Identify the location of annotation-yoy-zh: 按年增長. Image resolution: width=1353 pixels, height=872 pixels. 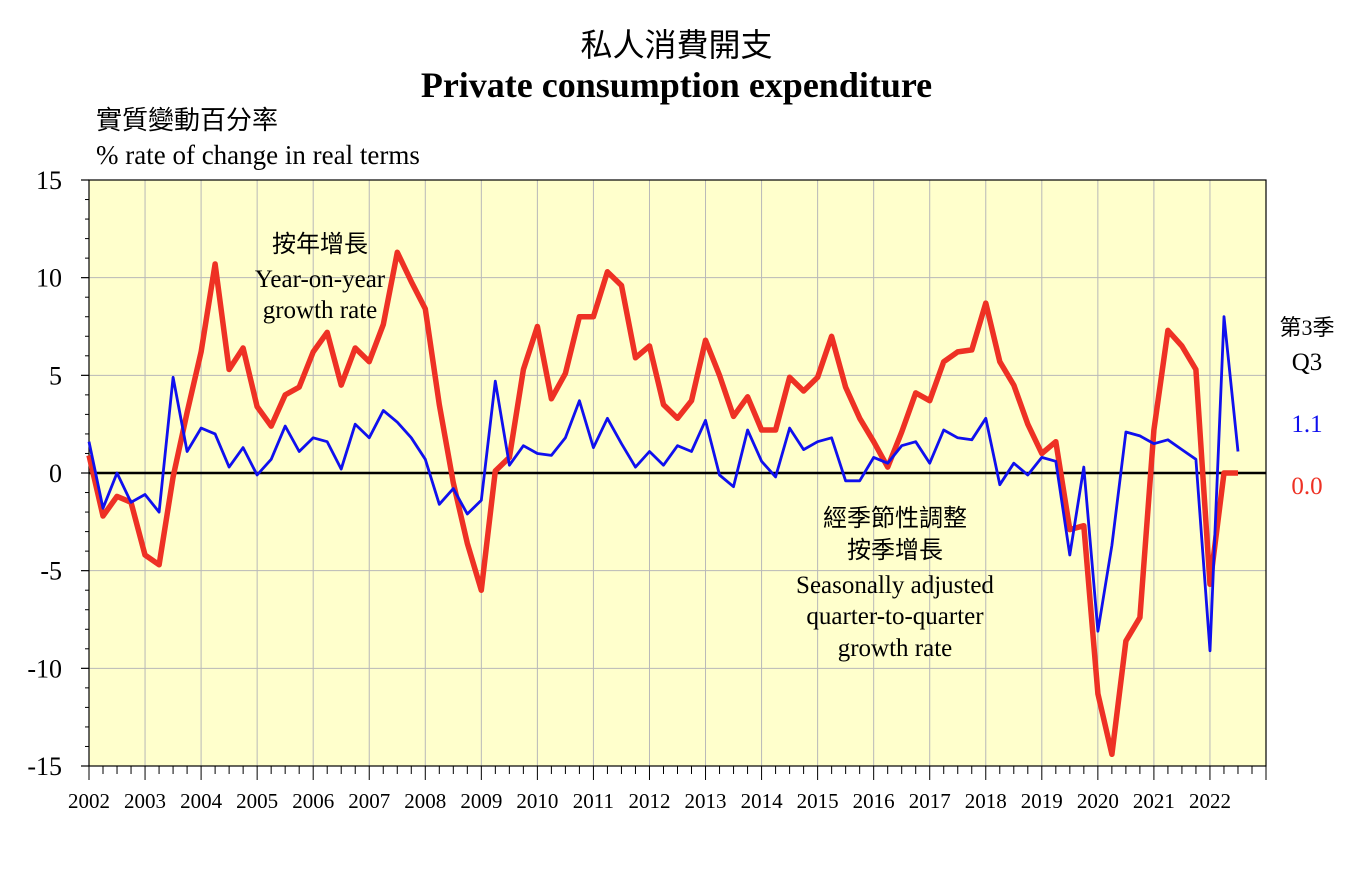
(320, 244).